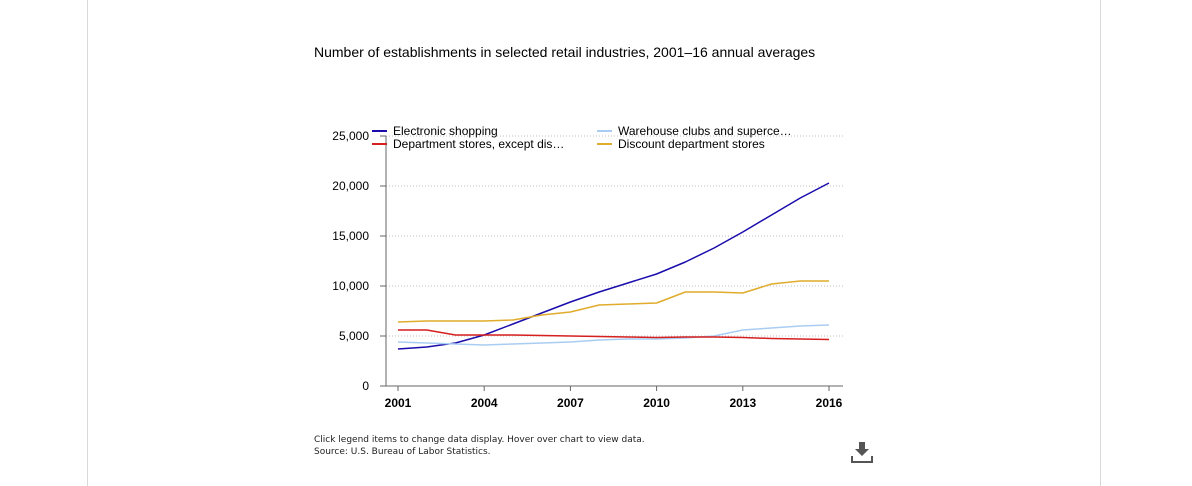  I want to click on legend-item: Discount department stores, so click(681, 144).